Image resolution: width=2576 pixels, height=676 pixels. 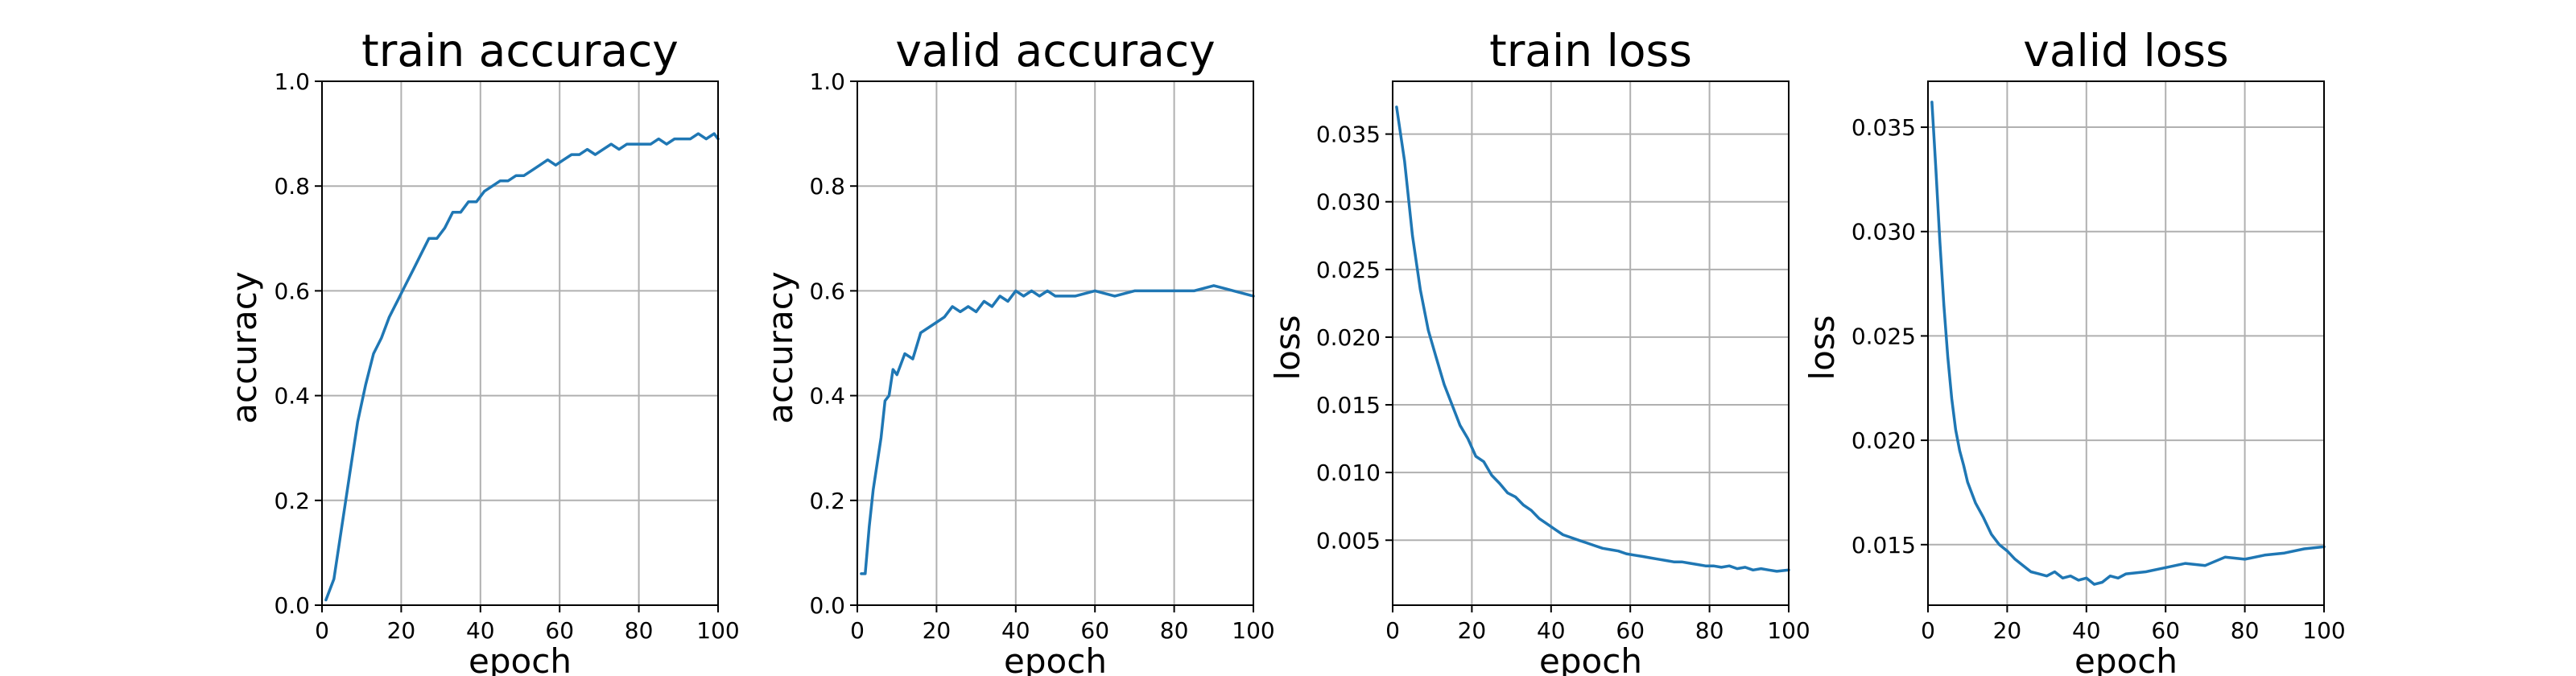 What do you see at coordinates (1590, 50) in the screenshot?
I see `panel-title: train loss` at bounding box center [1590, 50].